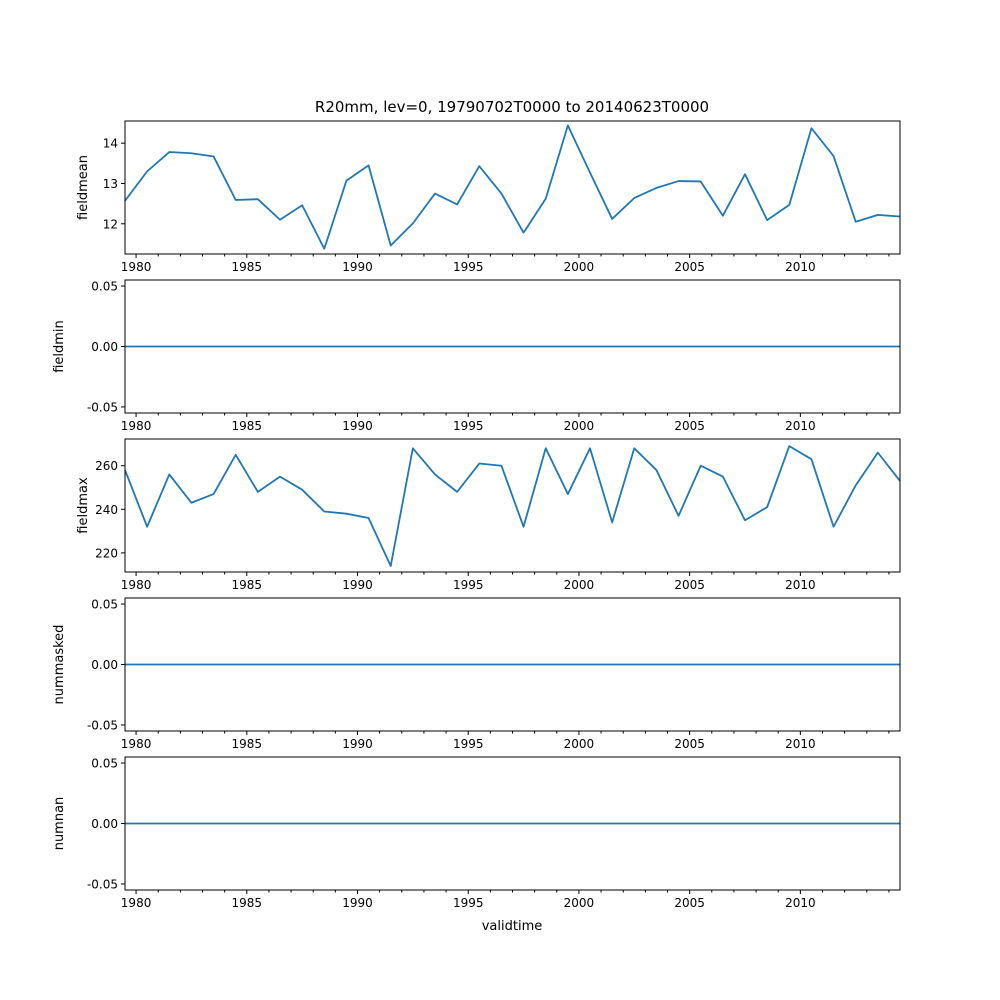 Image resolution: width=1000 pixels, height=1000 pixels. I want to click on y-tick-label: 12, so click(110, 224).